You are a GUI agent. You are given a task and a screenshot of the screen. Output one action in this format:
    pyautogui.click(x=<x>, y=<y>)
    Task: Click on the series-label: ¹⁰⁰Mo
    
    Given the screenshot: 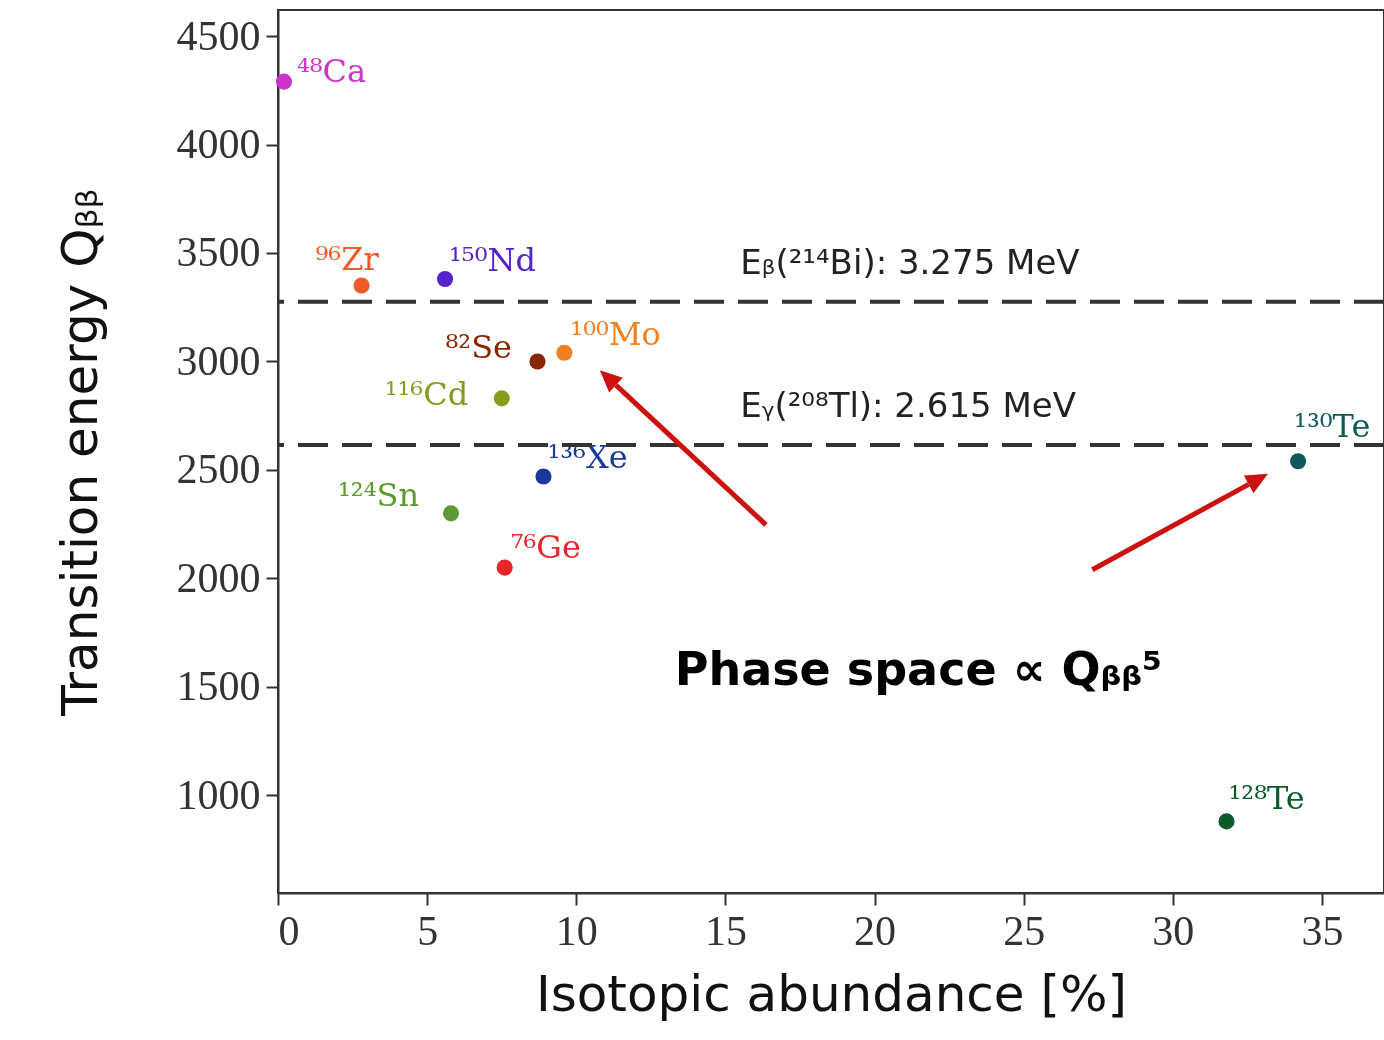 What is the action you would take?
    pyautogui.click(x=615, y=333)
    